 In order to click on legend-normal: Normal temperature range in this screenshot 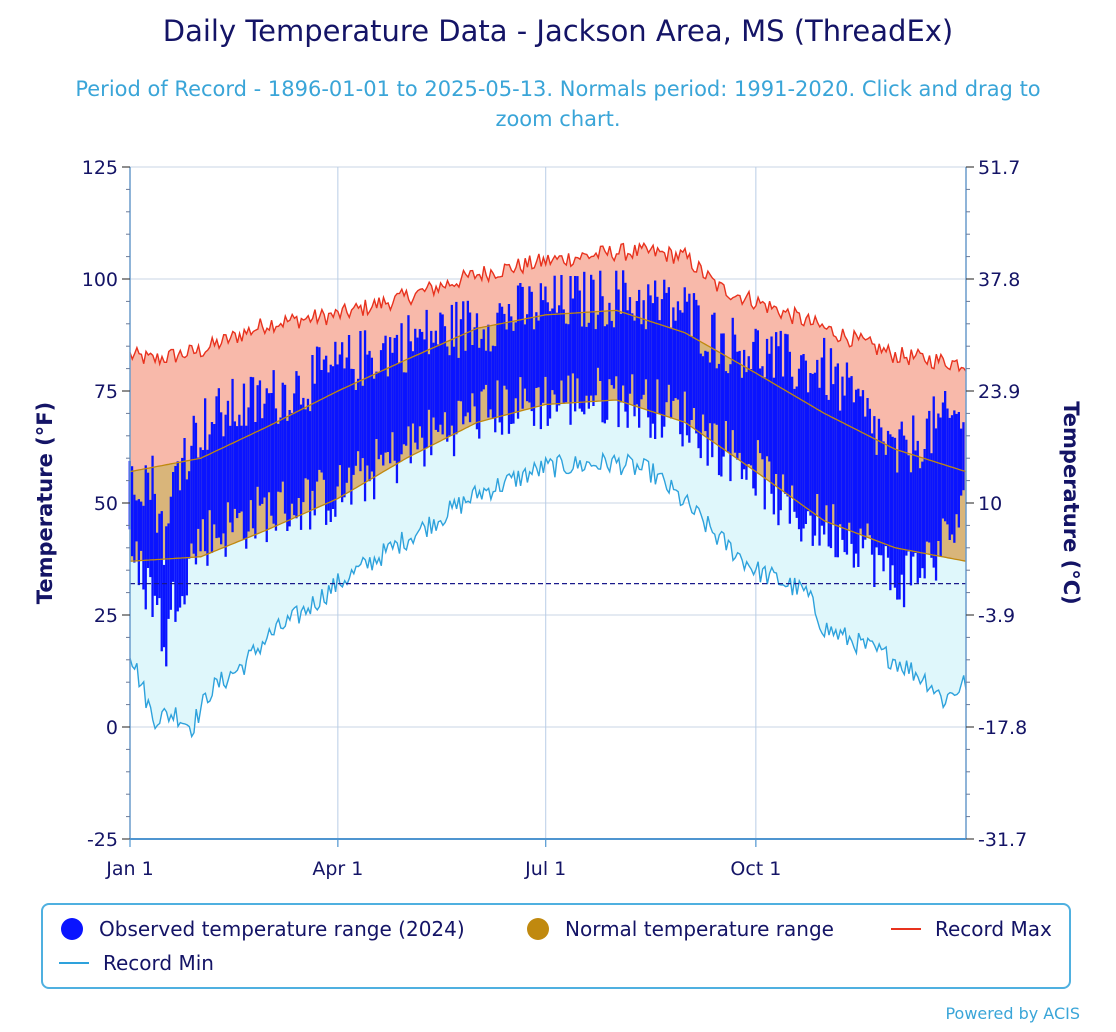, I will do `click(680, 929)`.